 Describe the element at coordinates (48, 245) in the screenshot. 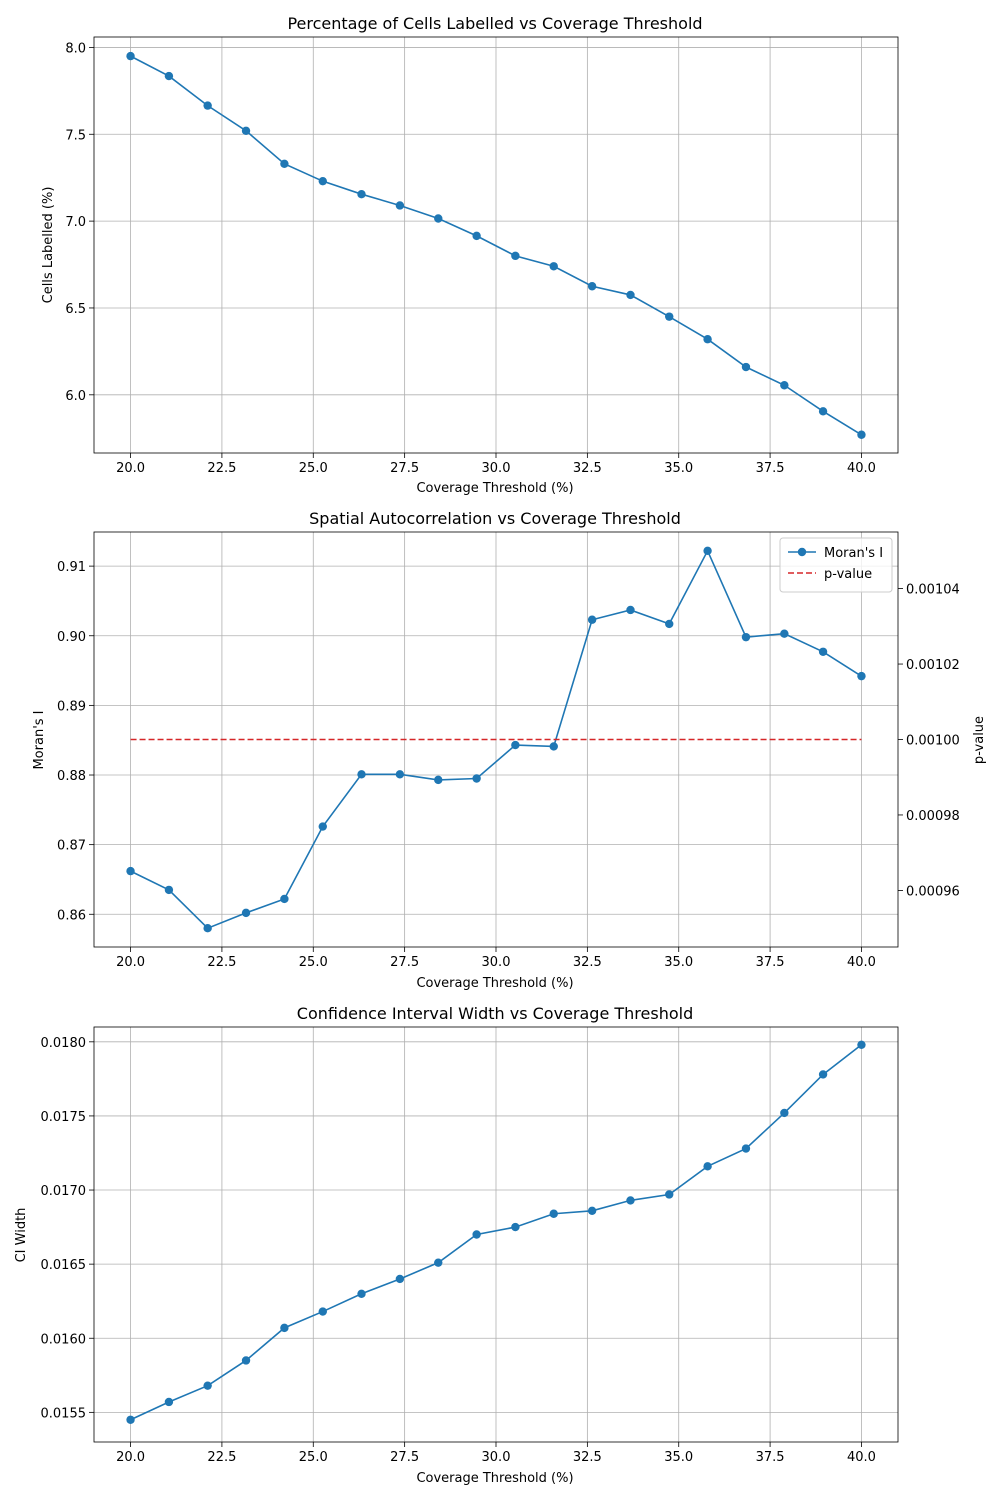

I see `y-axis-label: Cells Labelled (%)` at that location.